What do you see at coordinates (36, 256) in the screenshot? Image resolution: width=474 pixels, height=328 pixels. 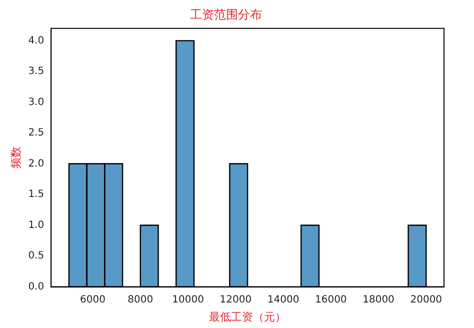 I see `y-tick-label: 0.5` at bounding box center [36, 256].